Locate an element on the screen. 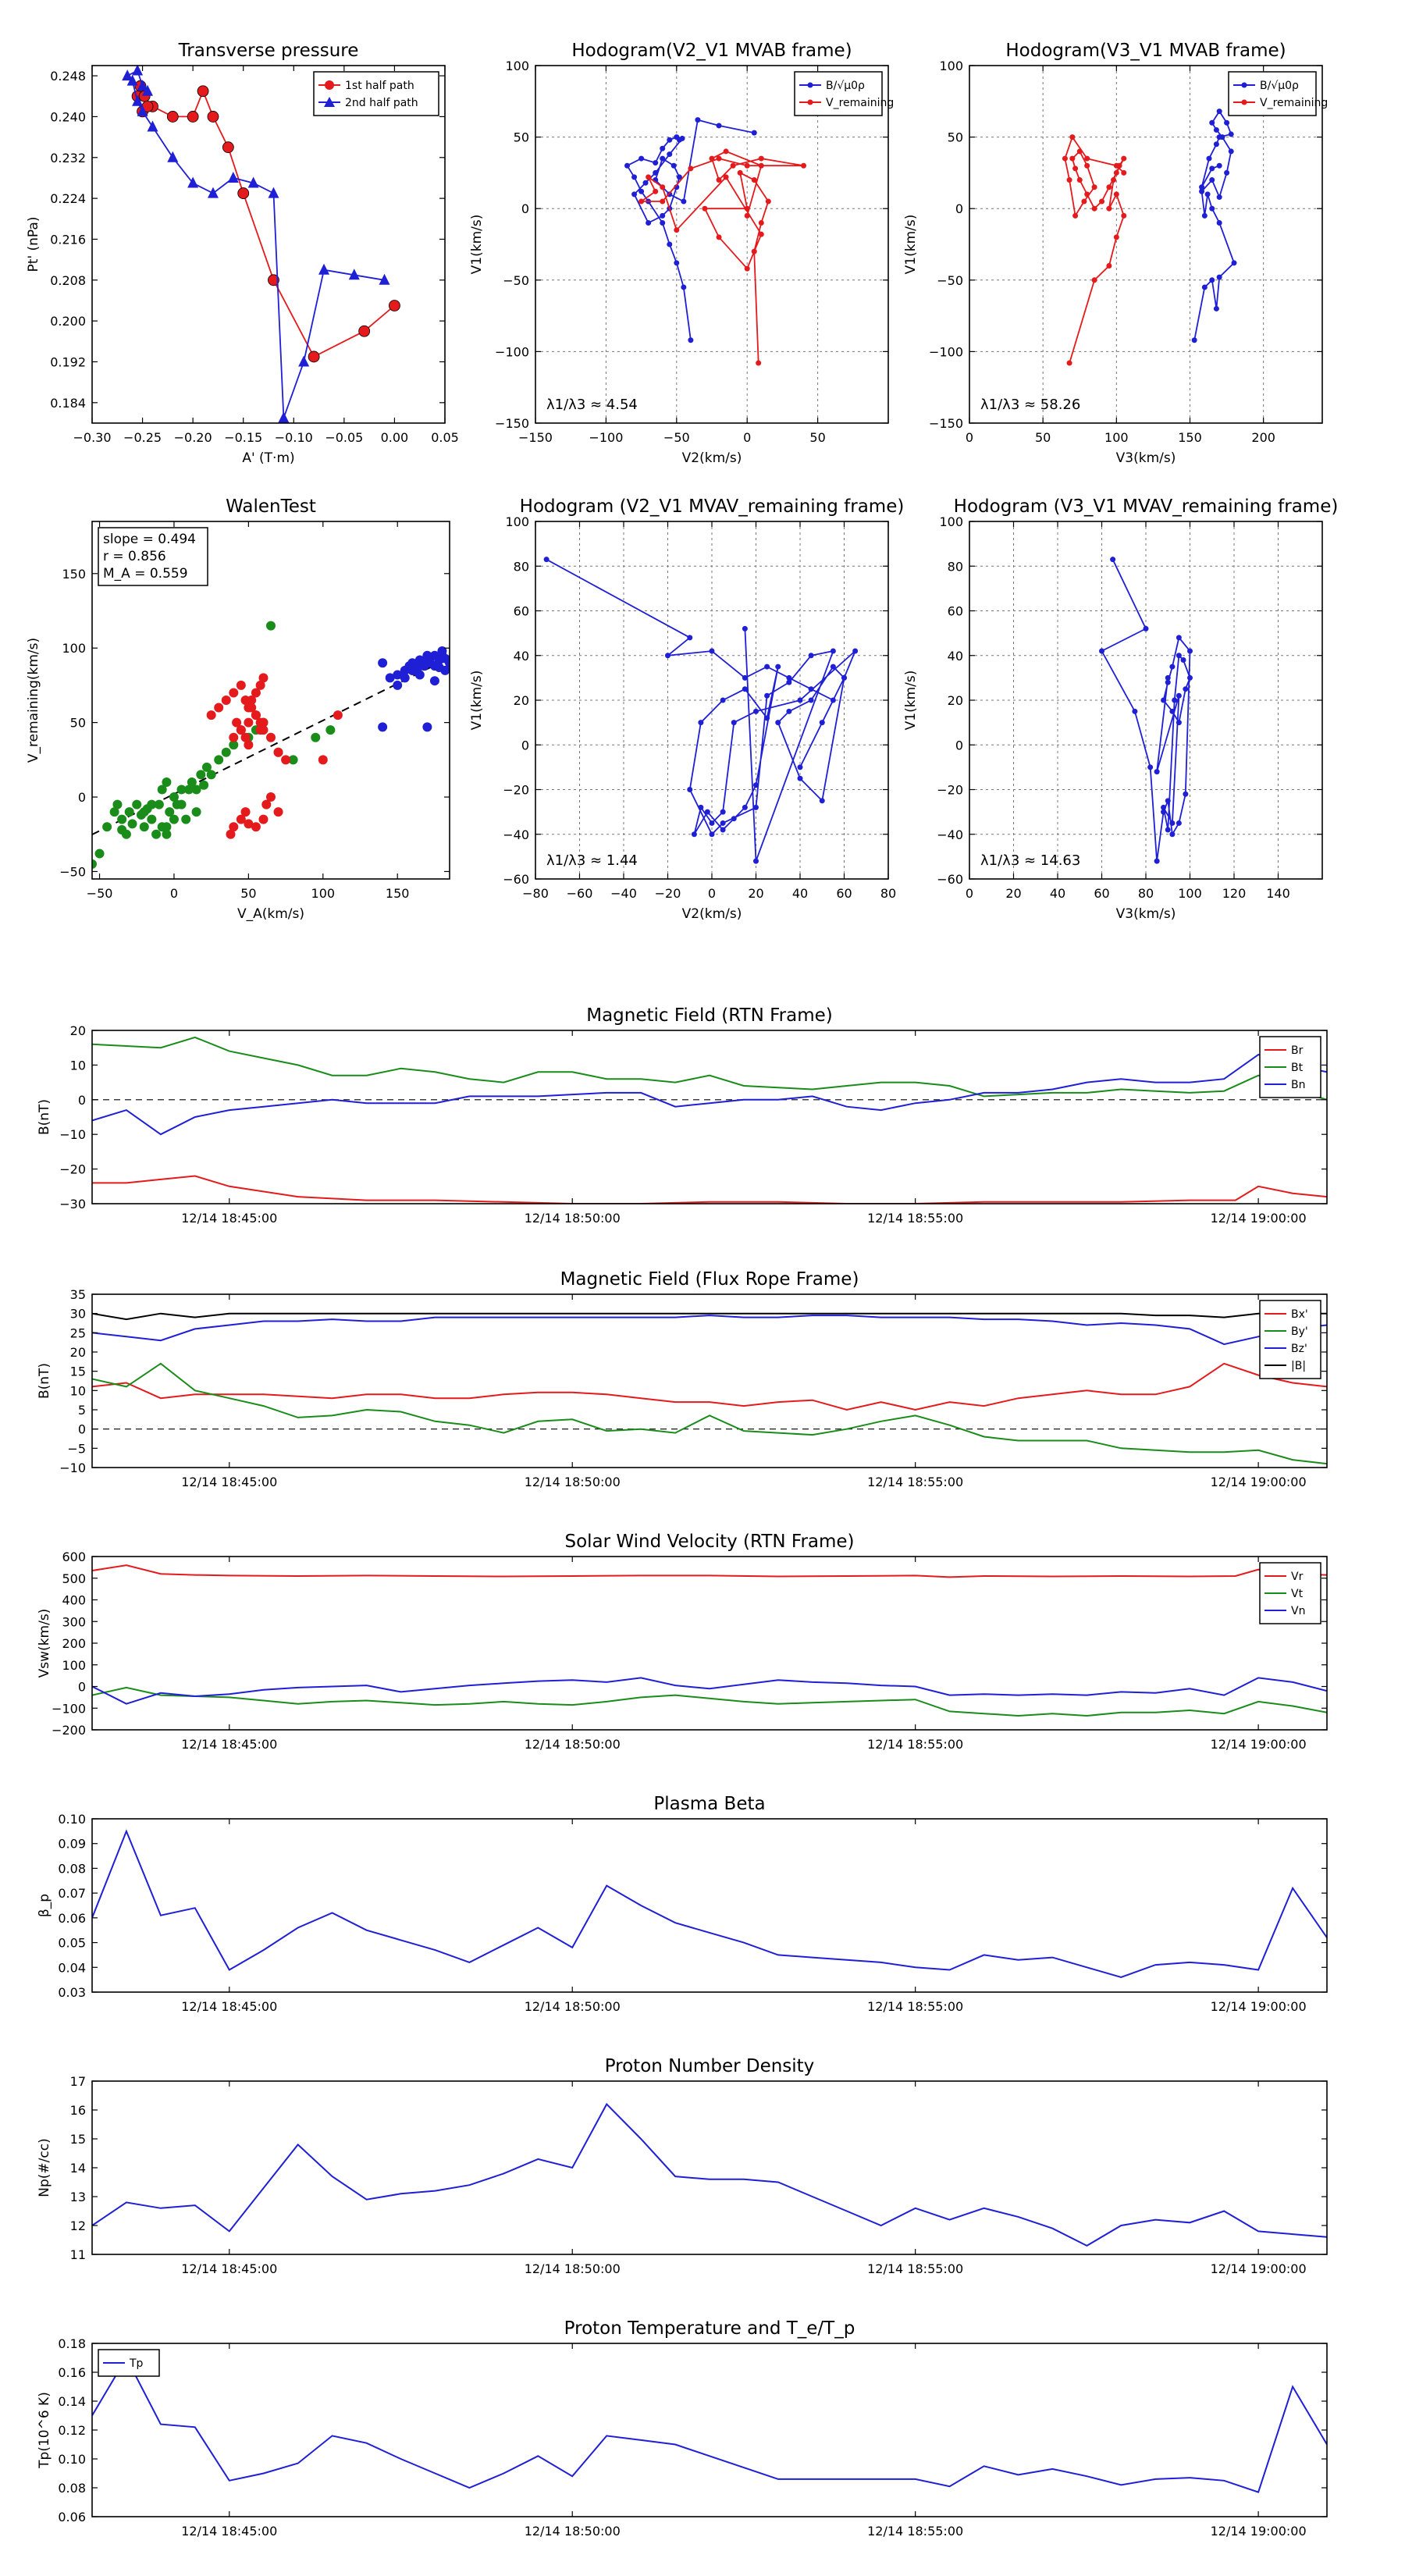  x-tick-label: 0.05 is located at coordinates (445, 437).